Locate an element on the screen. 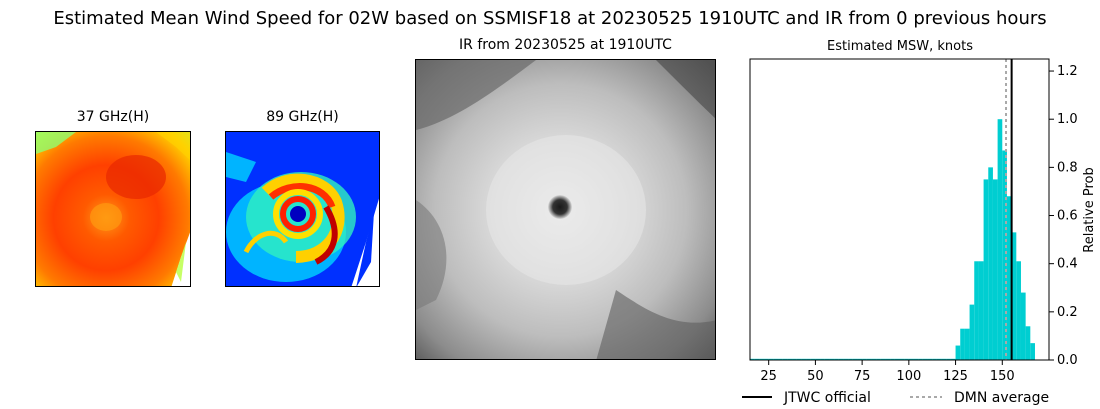 The height and width of the screenshot is (409, 1100). legend-dmn-label: DMN average is located at coordinates (1001, 398).